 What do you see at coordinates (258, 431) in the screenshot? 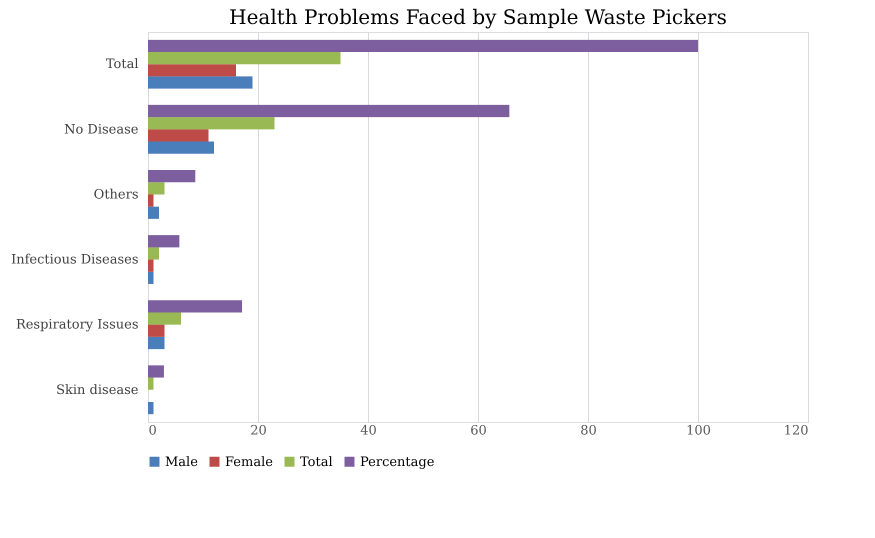
I see `x-tick-label: 20` at bounding box center [258, 431].